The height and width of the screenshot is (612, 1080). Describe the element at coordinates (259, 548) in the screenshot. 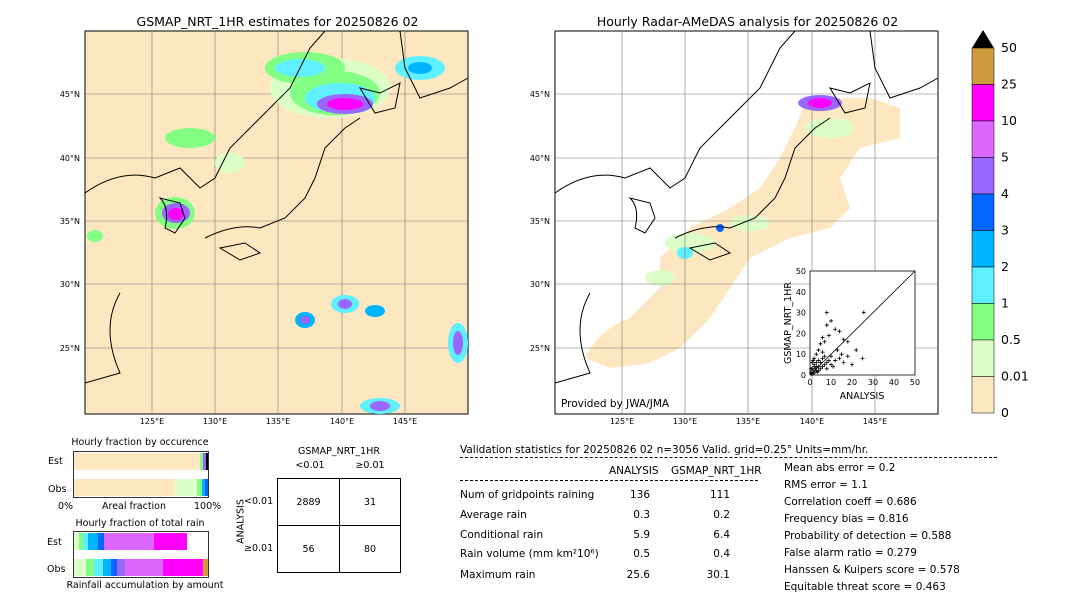

I see `contingency-row-label-1: ≥0.01` at that location.